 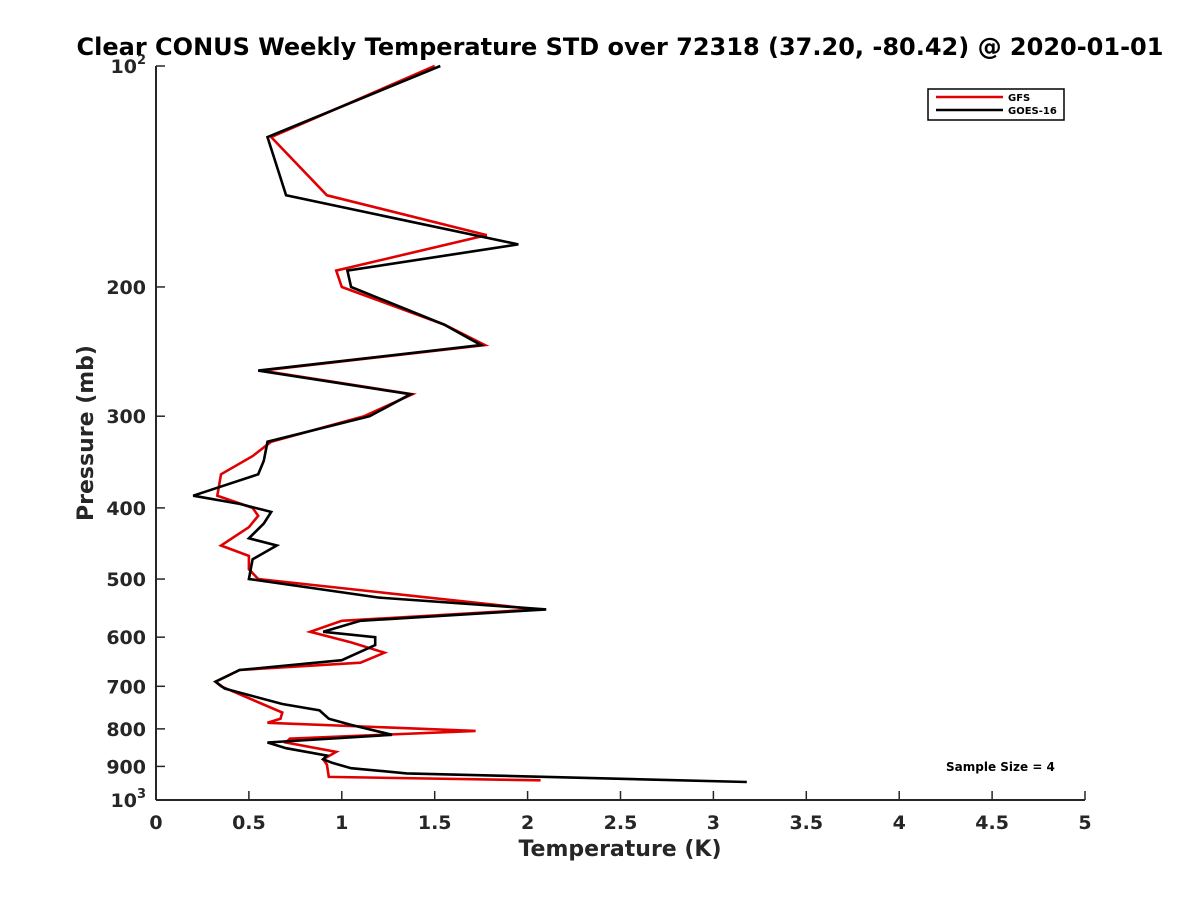 I want to click on legend-label-gfs: GFS, so click(x=1019, y=98).